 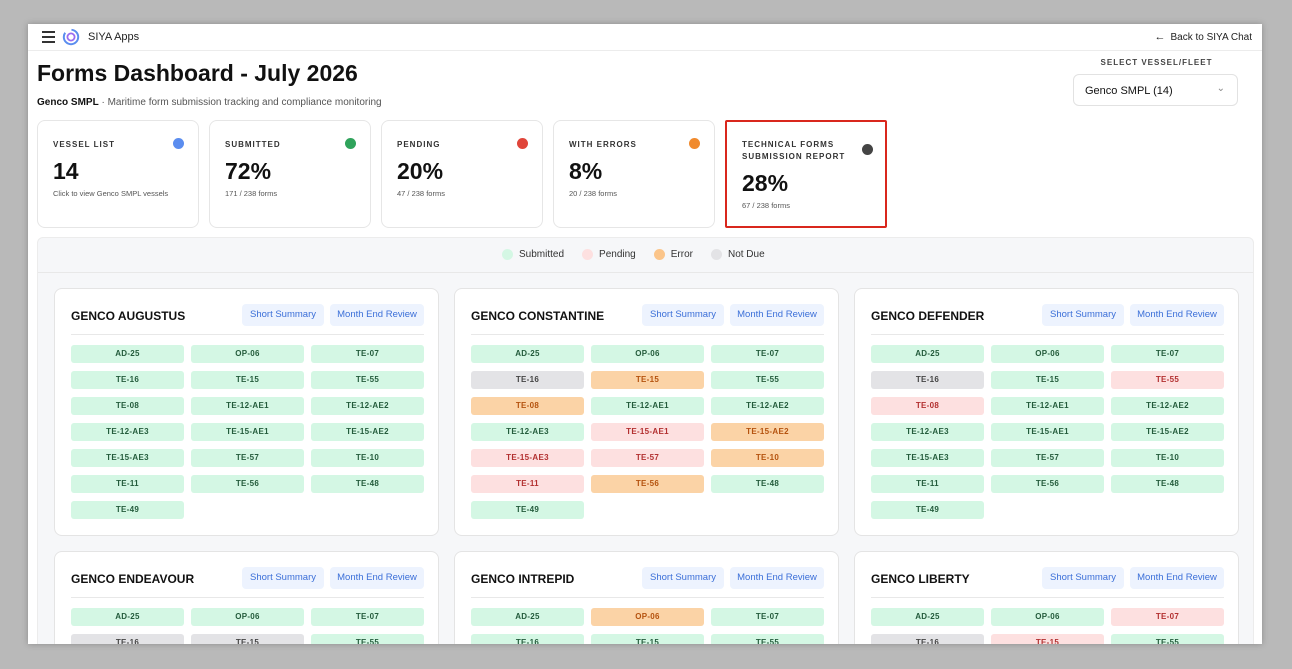 What do you see at coordinates (290, 174) in the screenshot?
I see `submitted-card: SUBMITTED 72% 171 / 238 forms` at bounding box center [290, 174].